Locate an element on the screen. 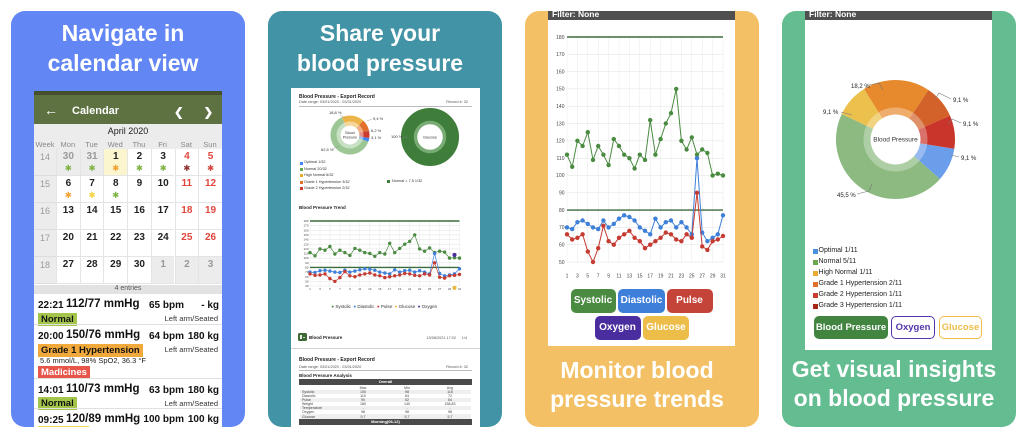 This screenshot has height=437, width=1024. svg-text: 45,5 % is located at coordinates (846, 196).